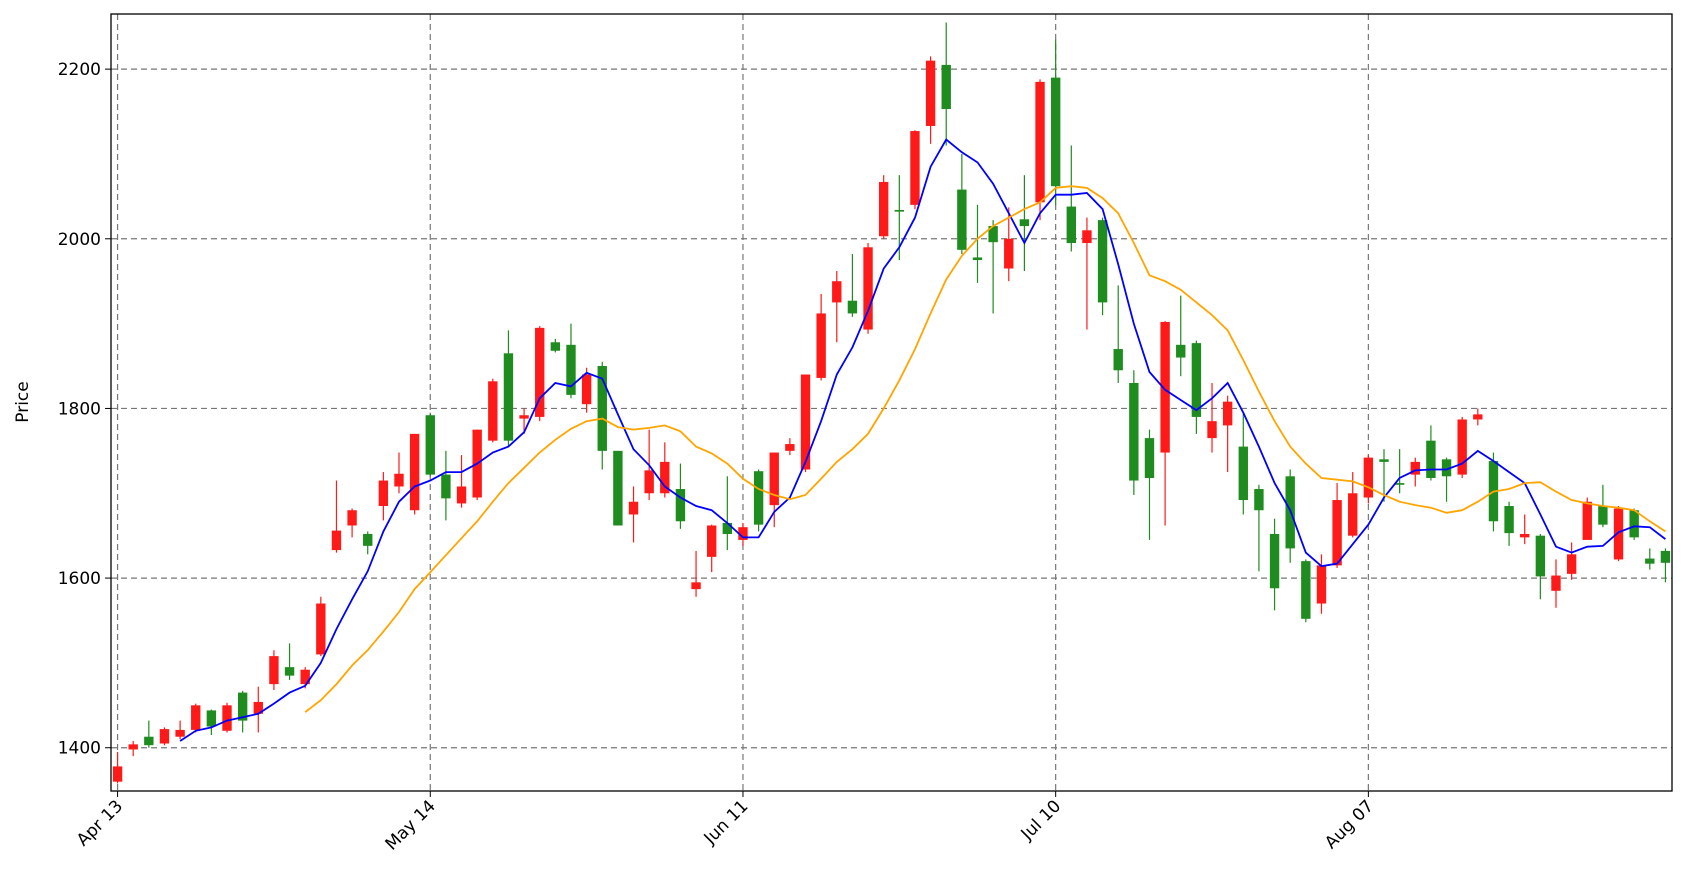 The image size is (1688, 889). Describe the element at coordinates (23, 401) in the screenshot. I see `y-axis-label: Price` at that location.